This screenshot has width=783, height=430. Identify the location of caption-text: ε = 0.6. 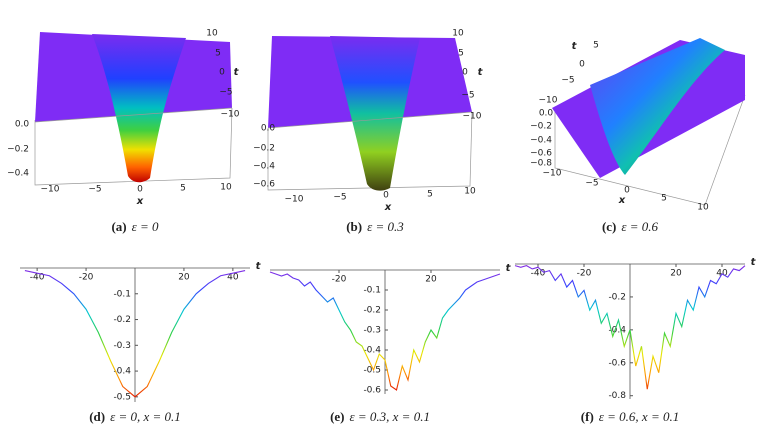
(639, 226).